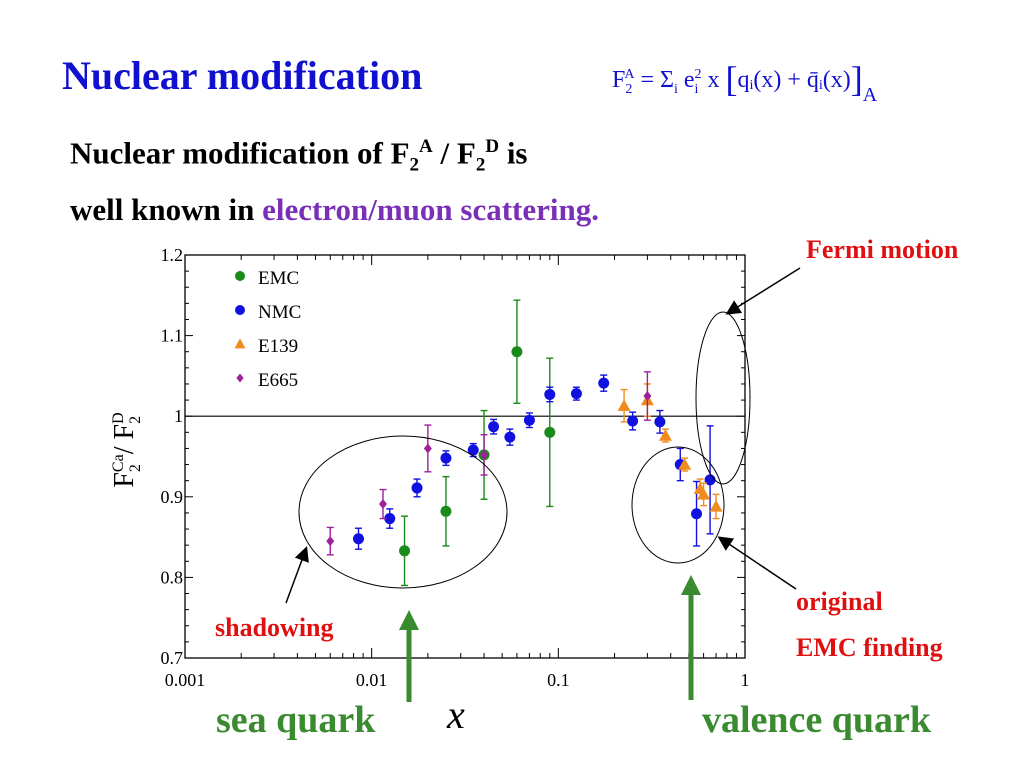 The height and width of the screenshot is (768, 1024). I want to click on emc-ellipse, so click(678, 505).